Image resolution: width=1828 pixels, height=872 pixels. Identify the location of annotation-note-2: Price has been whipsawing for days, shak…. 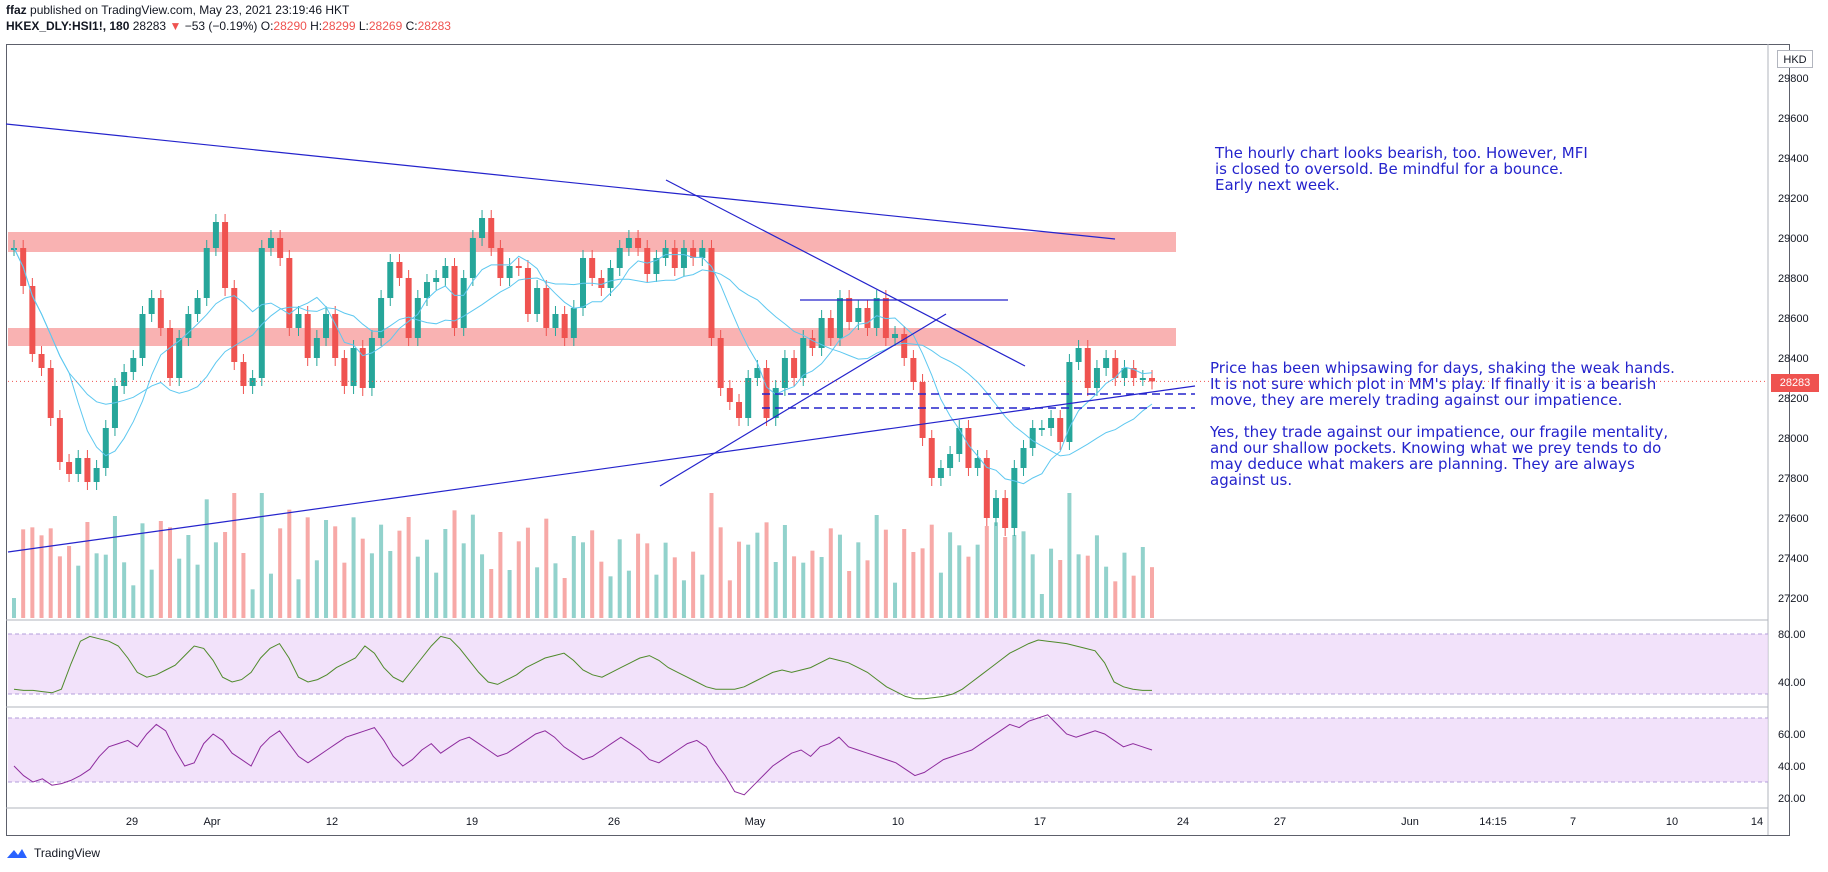
(1442, 384).